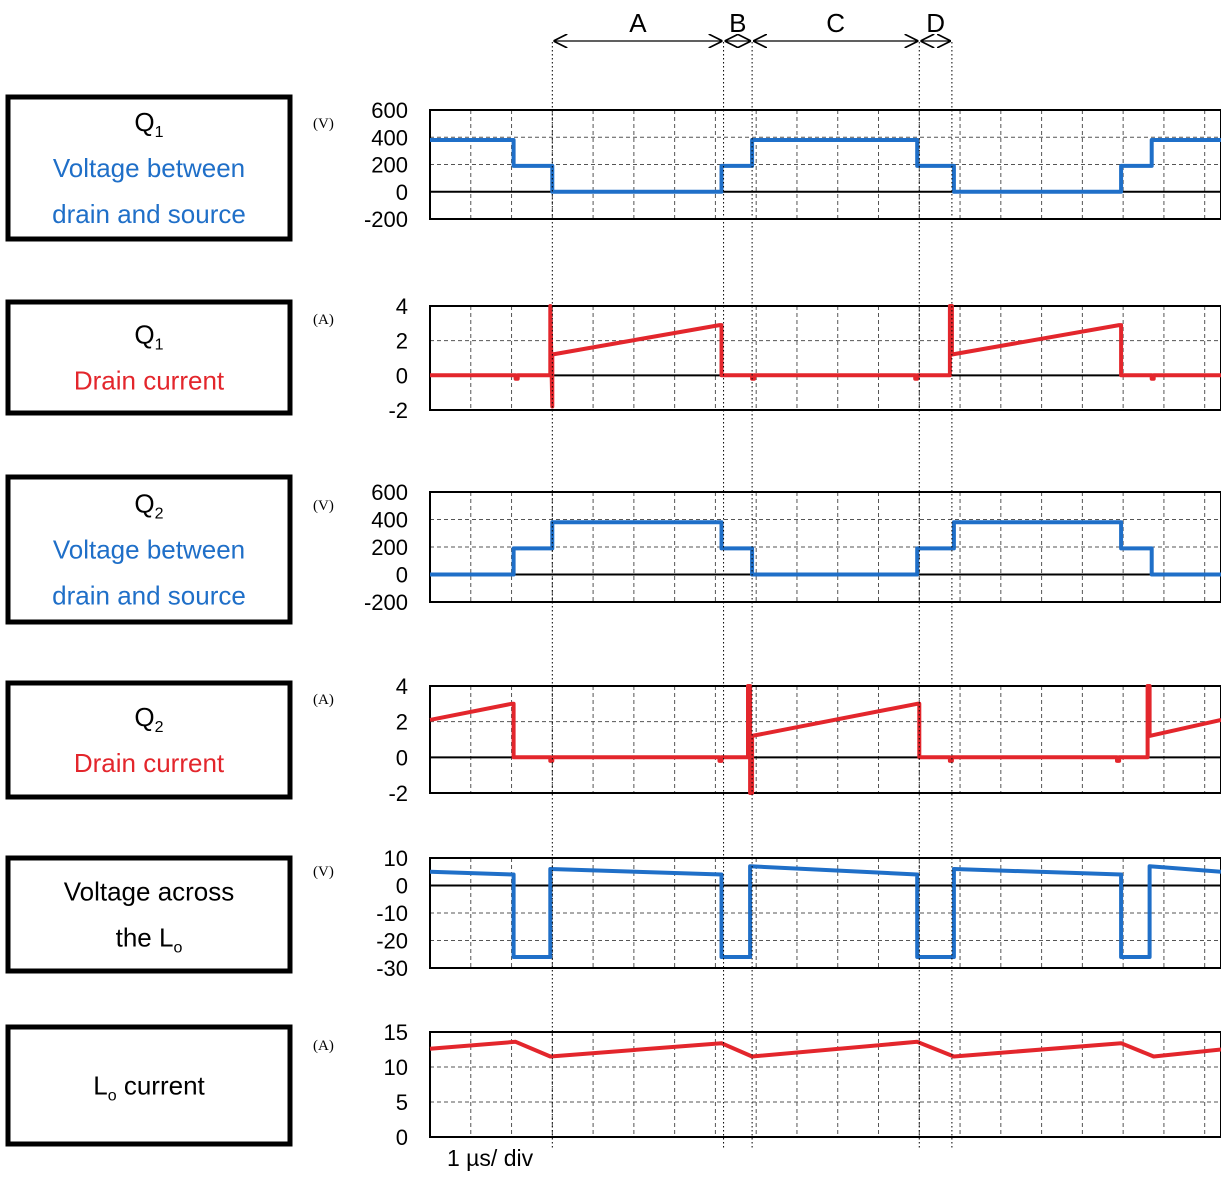 This screenshot has width=1221, height=1180. I want to click on interval-C: C, so click(836, 24).